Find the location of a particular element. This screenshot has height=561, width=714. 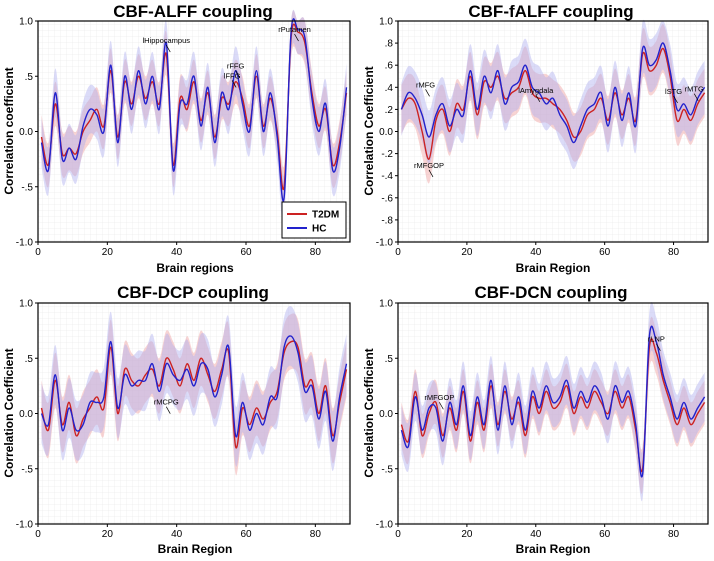

chart-title: CBF-DCP coupling is located at coordinates (193, 292).